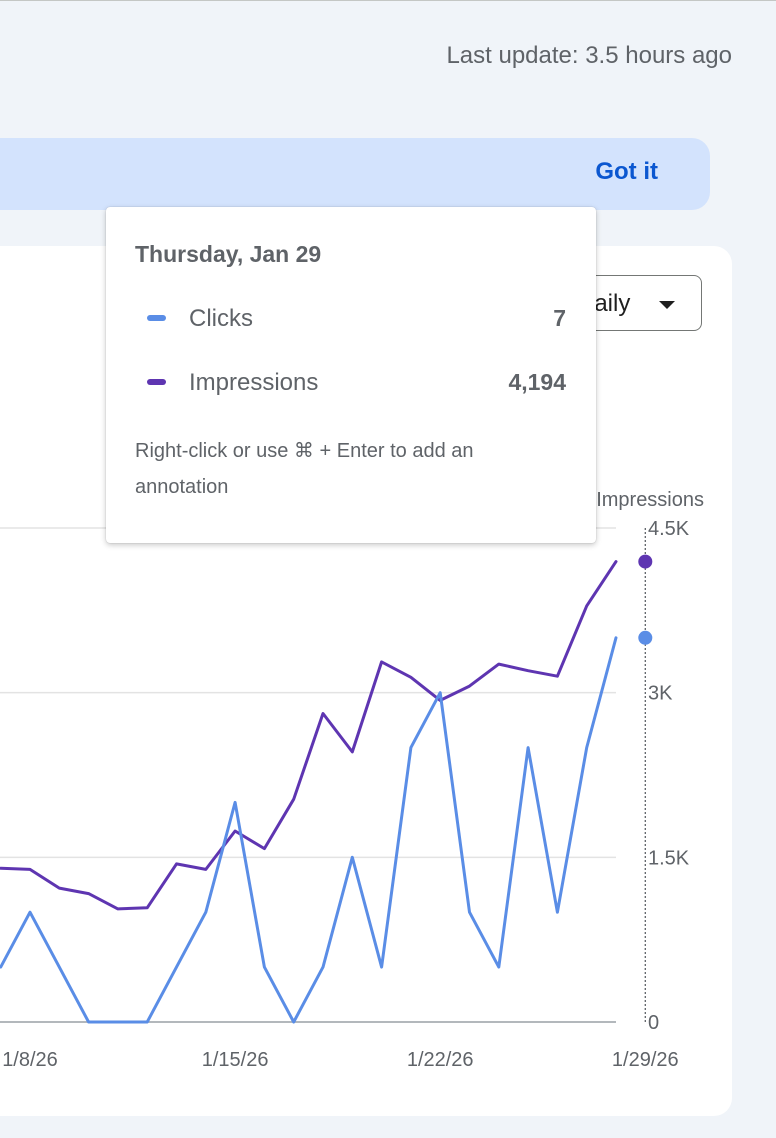 Image resolution: width=776 pixels, height=1138 pixels. Describe the element at coordinates (254, 382) in the screenshot. I see `tooltip-impressions-label: Impressions` at that location.